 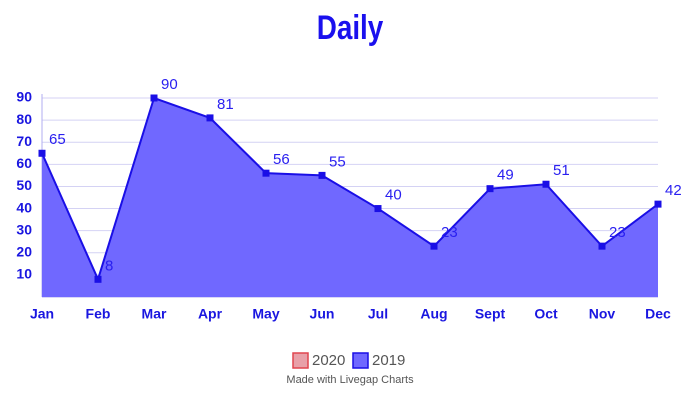 I want to click on x-tick-label: Aug, so click(x=433, y=314).